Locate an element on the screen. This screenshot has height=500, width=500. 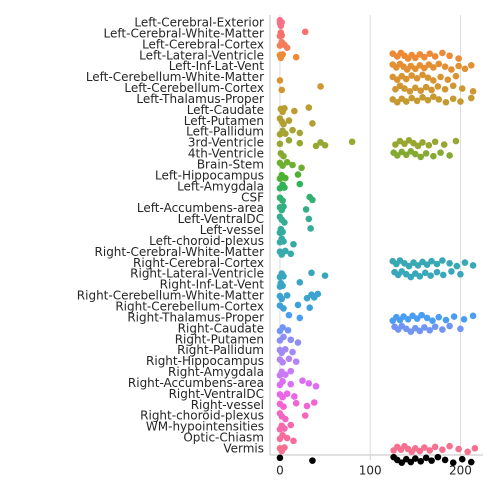
y-tick-label: Right-Lateral-Ventricle is located at coordinates (197, 274).